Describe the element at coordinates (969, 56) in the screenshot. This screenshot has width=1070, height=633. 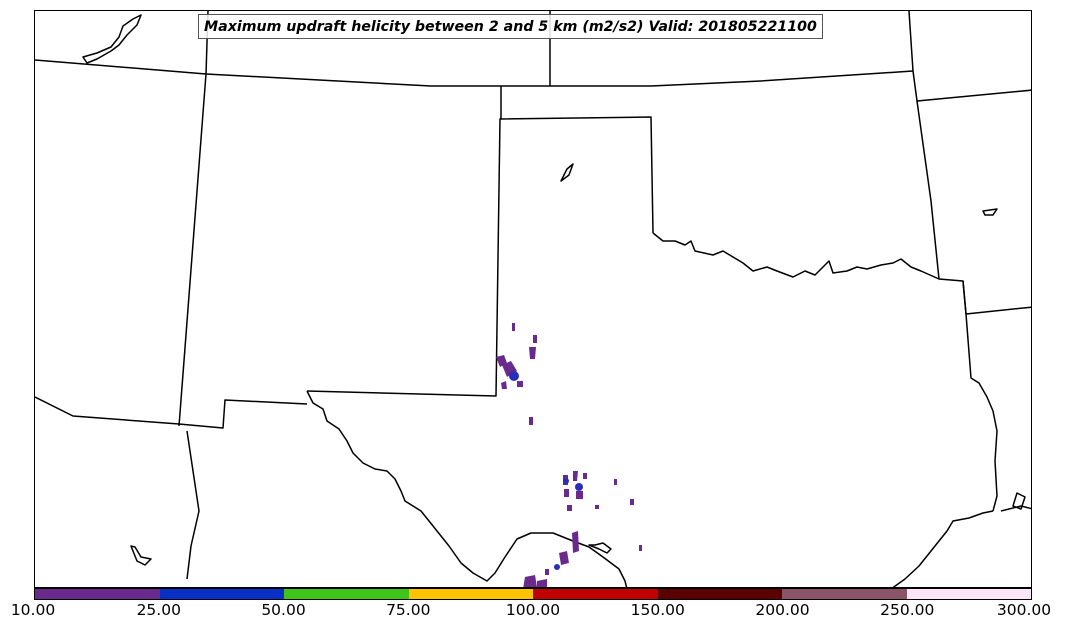
I see `boundary-ne` at that location.